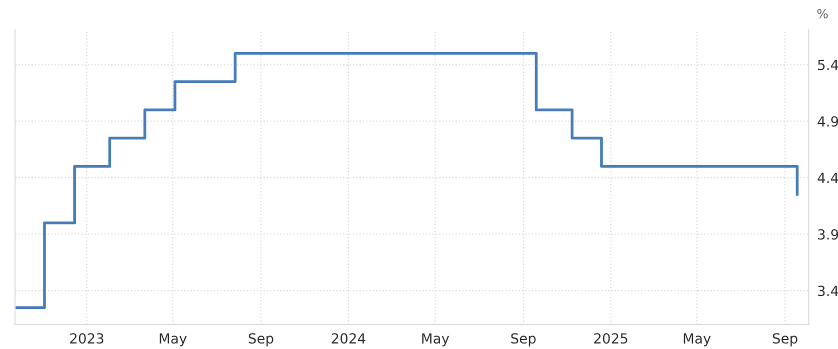  Describe the element at coordinates (828, 234) in the screenshot. I see `y-tick-label: 3.9` at that location.